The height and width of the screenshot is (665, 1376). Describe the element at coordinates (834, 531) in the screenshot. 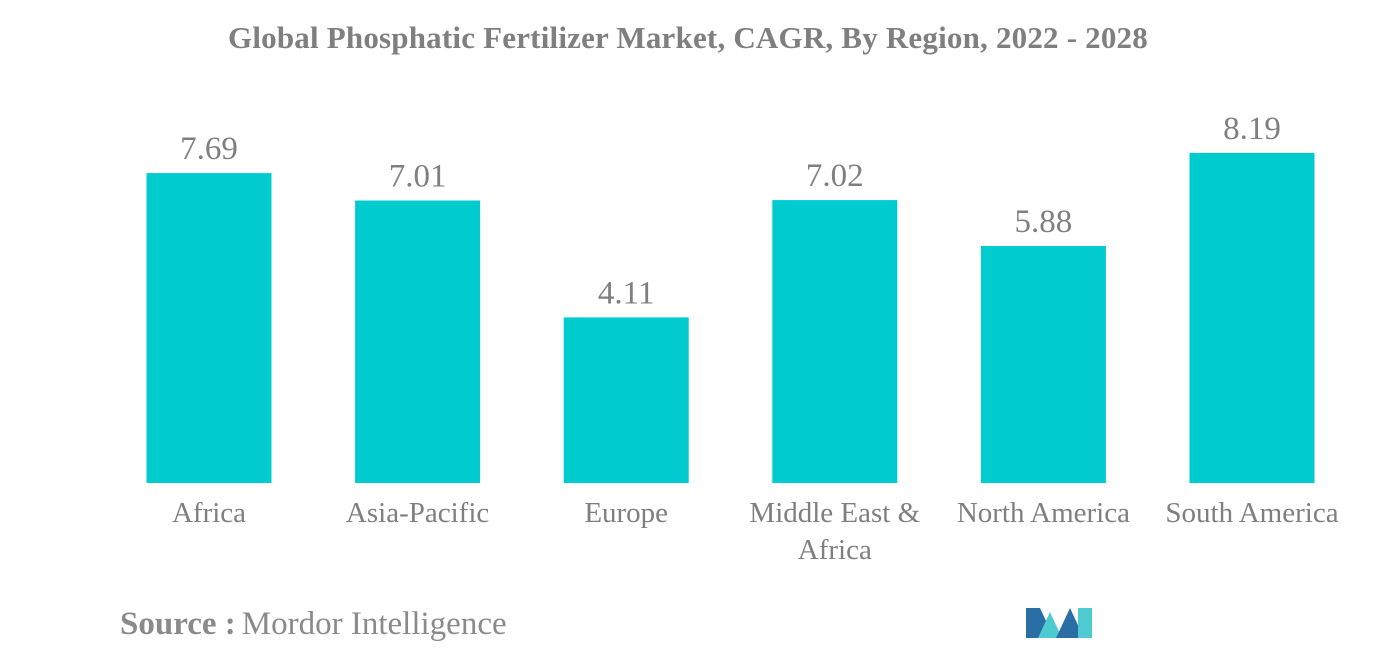

I see `category-label: Middle East & Africa` at that location.